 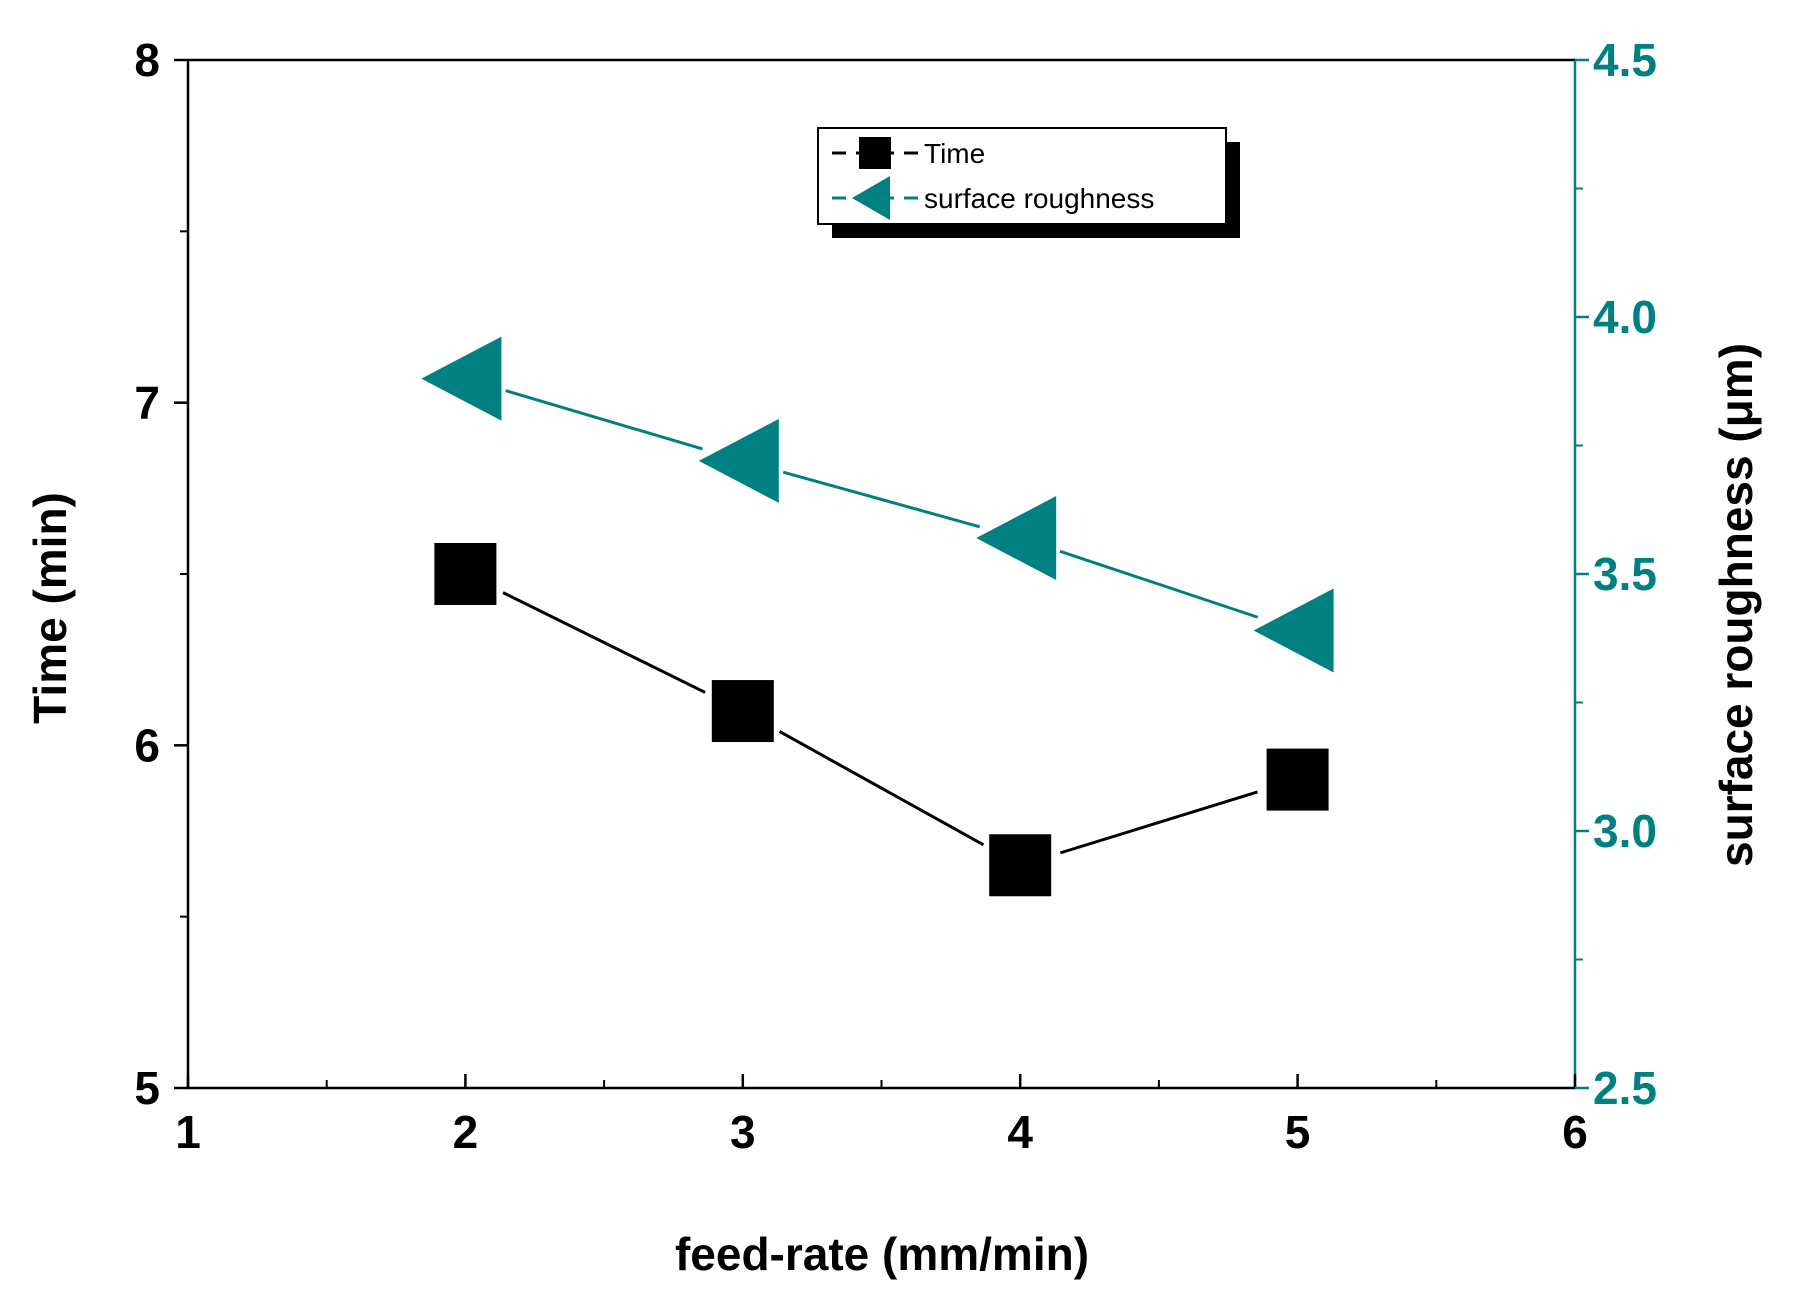 I want to click on right-y-tick-label: 3.0, so click(x=1625, y=831).